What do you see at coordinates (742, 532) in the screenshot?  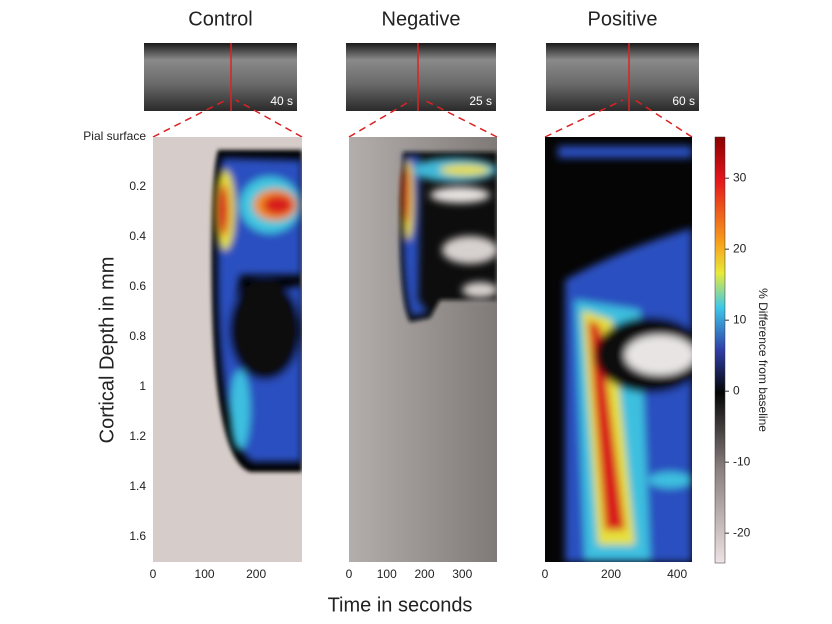 I see `colorbar-tick-label: -20` at bounding box center [742, 532].